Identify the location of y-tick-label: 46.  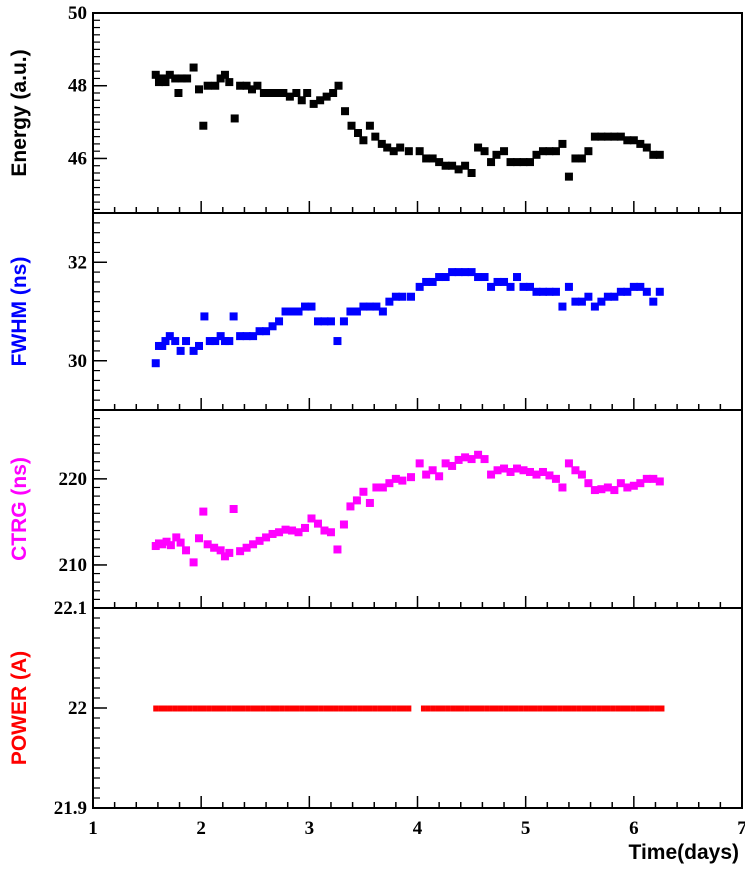
(77, 158).